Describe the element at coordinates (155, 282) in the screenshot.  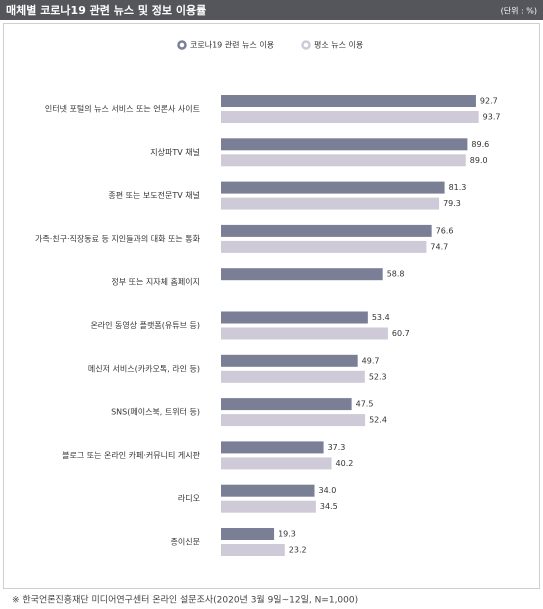
I see `category-label: 정부 또는 지자체 홈페이지` at that location.